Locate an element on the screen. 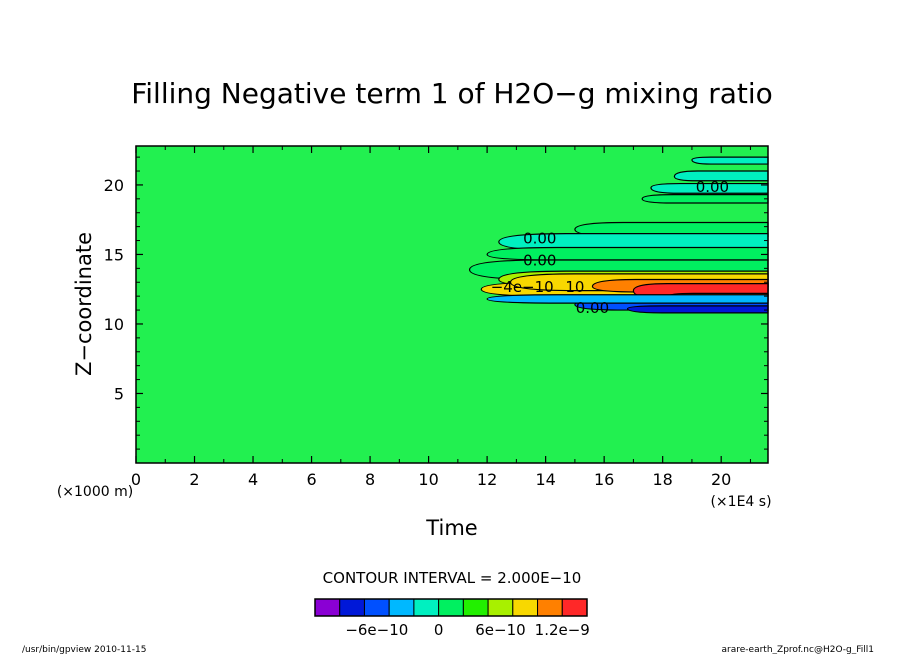 The width and height of the screenshot is (904, 654). x-tick-label: 10 is located at coordinates (428, 479).